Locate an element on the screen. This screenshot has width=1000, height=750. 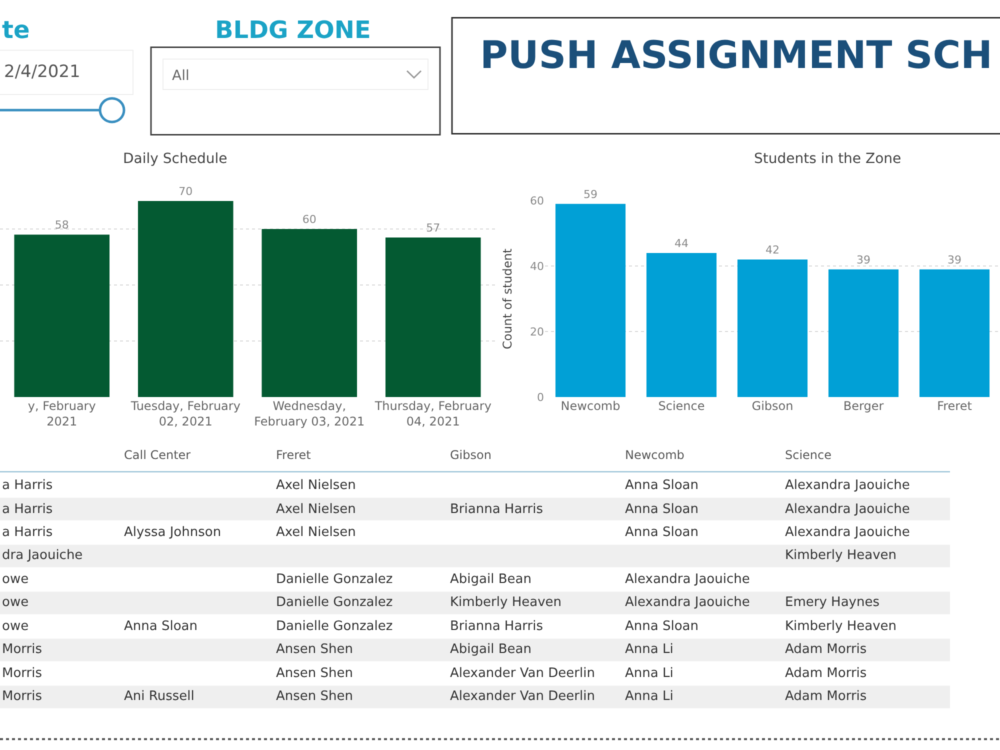
category-label: Science is located at coordinates (808, 455).